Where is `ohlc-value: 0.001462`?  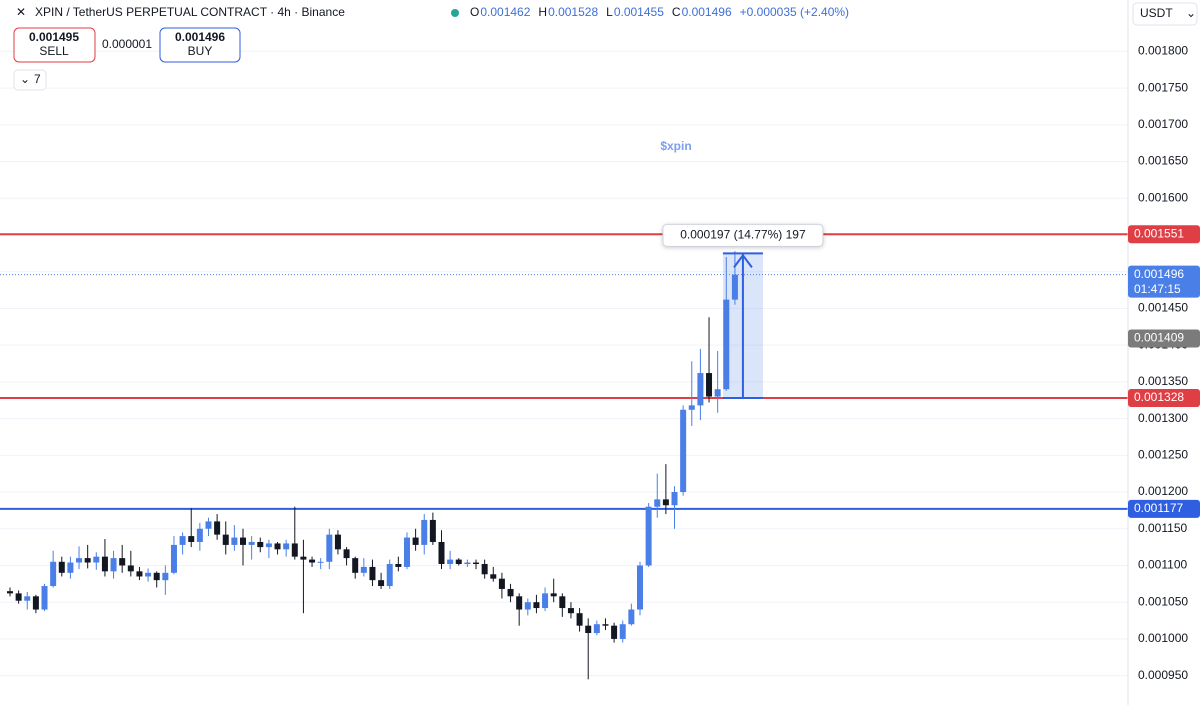
ohlc-value: 0.001462 is located at coordinates (505, 12).